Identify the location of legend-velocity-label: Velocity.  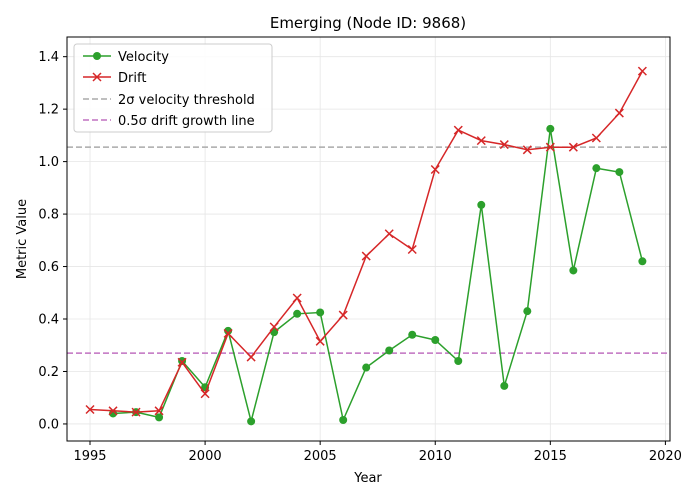
(143, 57).